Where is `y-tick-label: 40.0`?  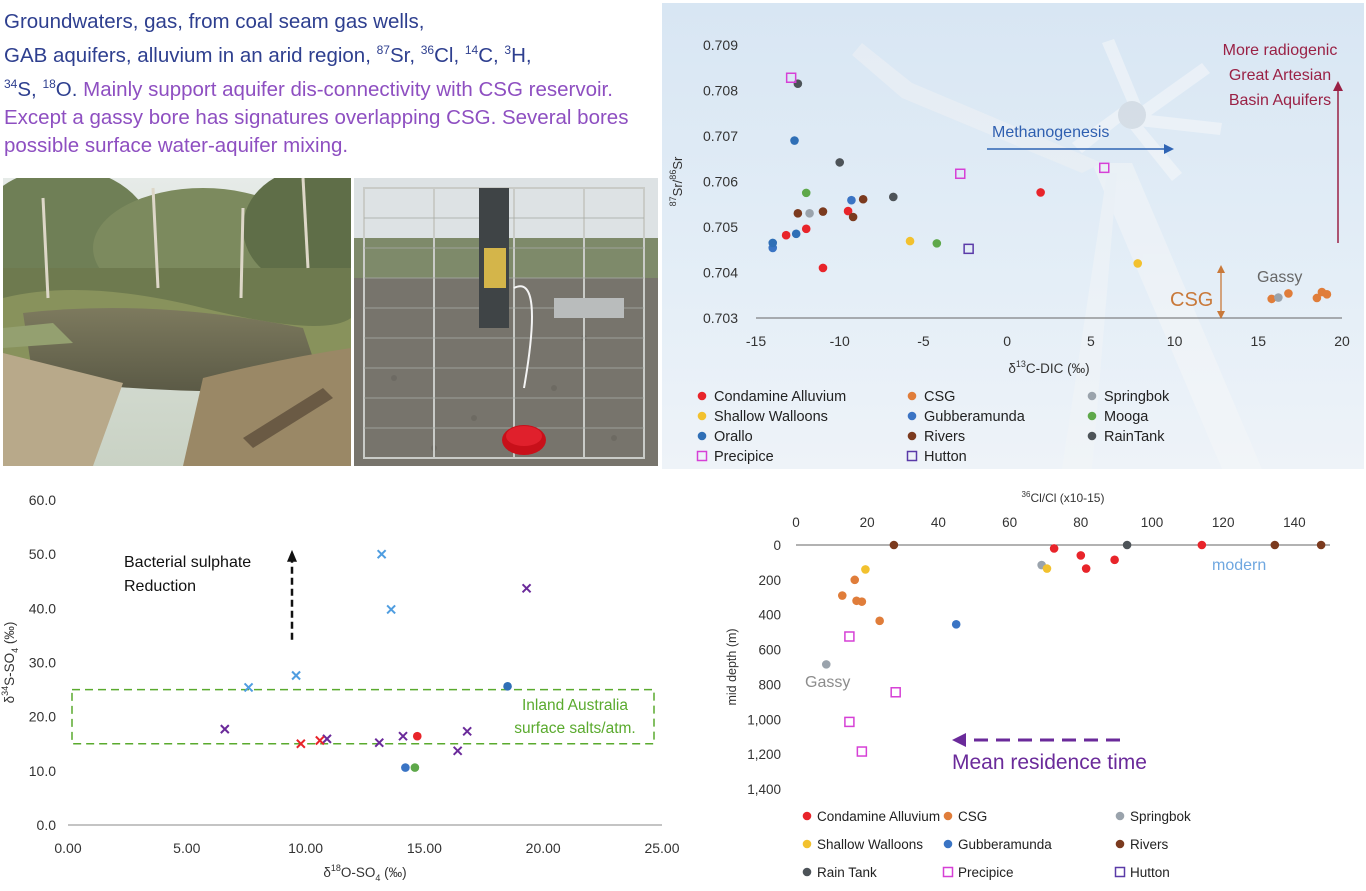
y-tick-label: 40.0 is located at coordinates (42, 608).